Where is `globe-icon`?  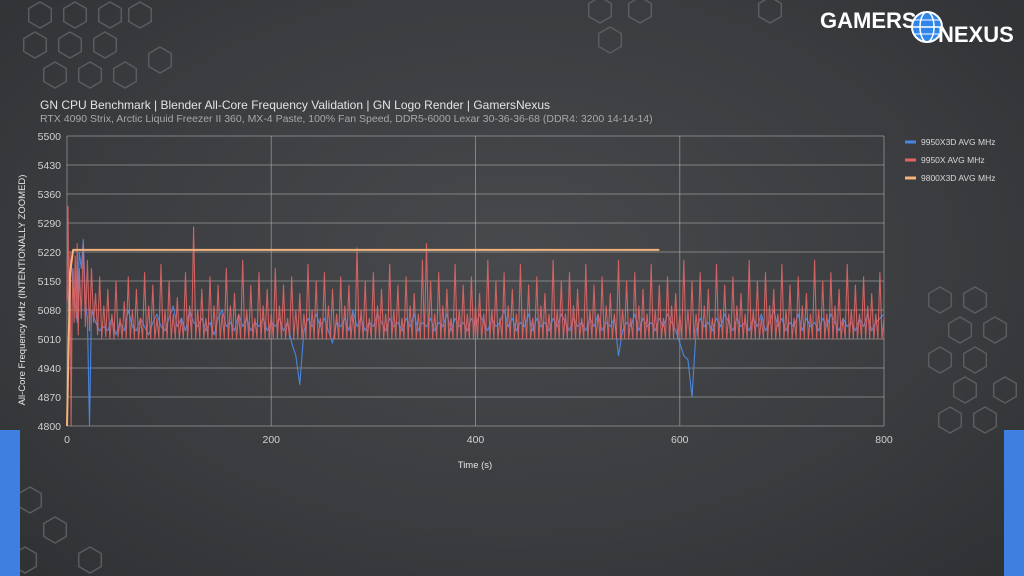
globe-icon is located at coordinates (927, 27).